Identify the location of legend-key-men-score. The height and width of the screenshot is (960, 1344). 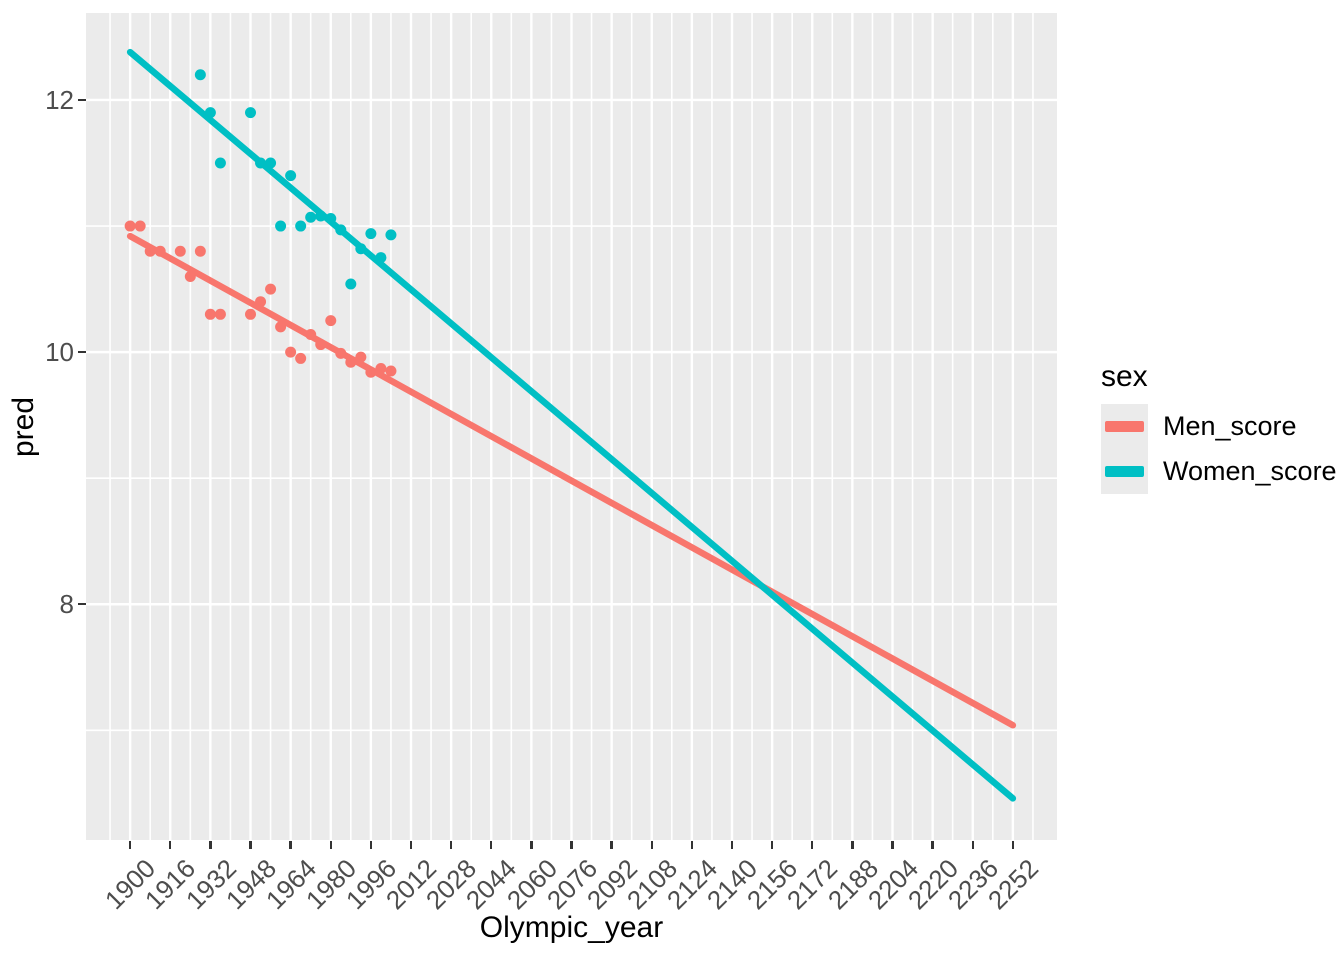
(1124, 426).